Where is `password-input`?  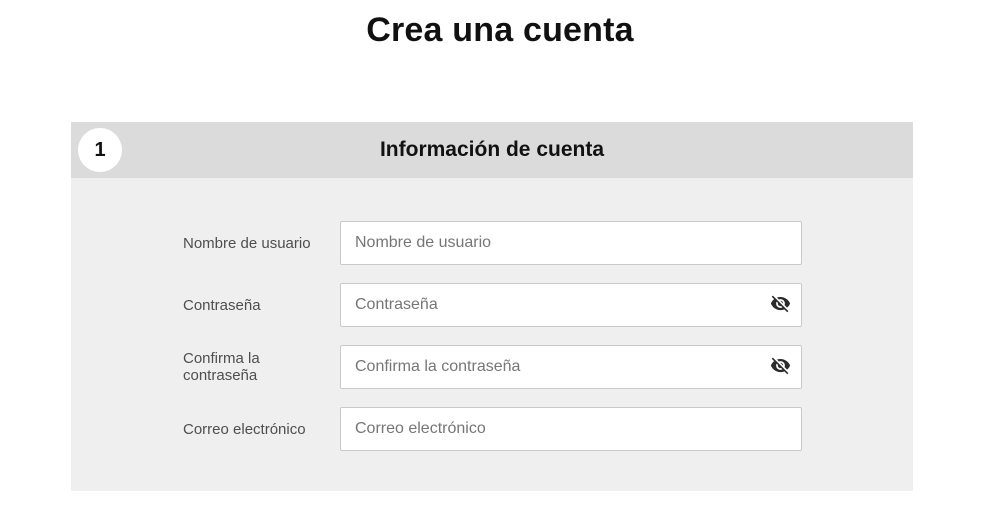
password-input is located at coordinates (571, 305).